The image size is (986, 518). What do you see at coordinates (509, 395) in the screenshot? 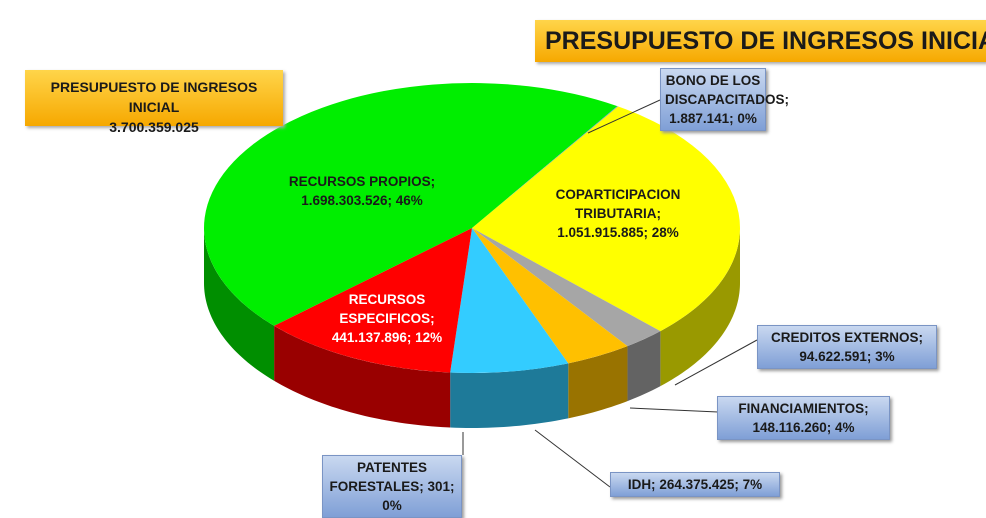
I see `slice-side` at bounding box center [509, 395].